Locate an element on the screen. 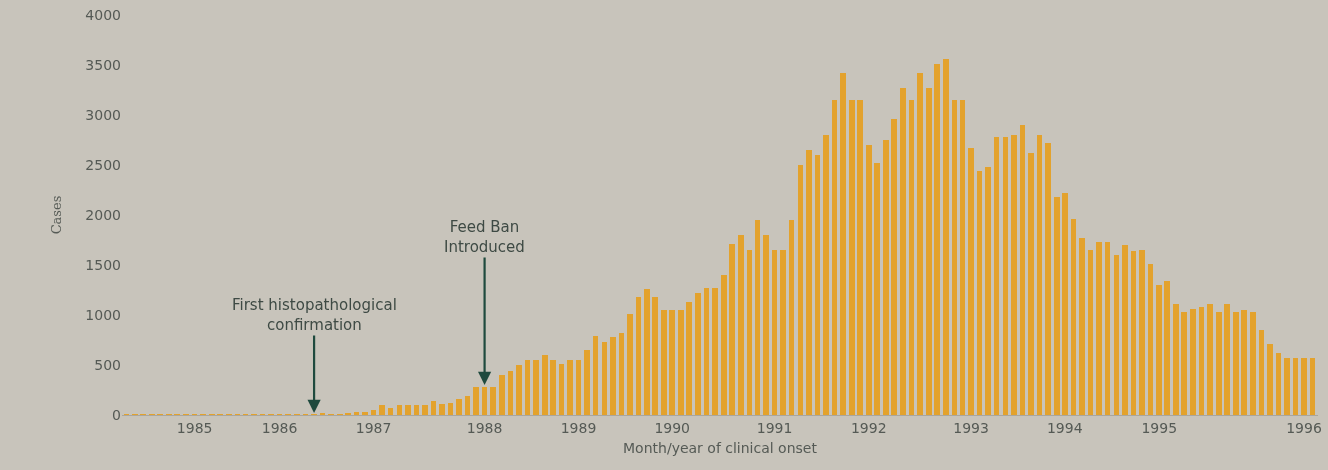  annotation: Feed Ban Introduced is located at coordinates (484, 237).